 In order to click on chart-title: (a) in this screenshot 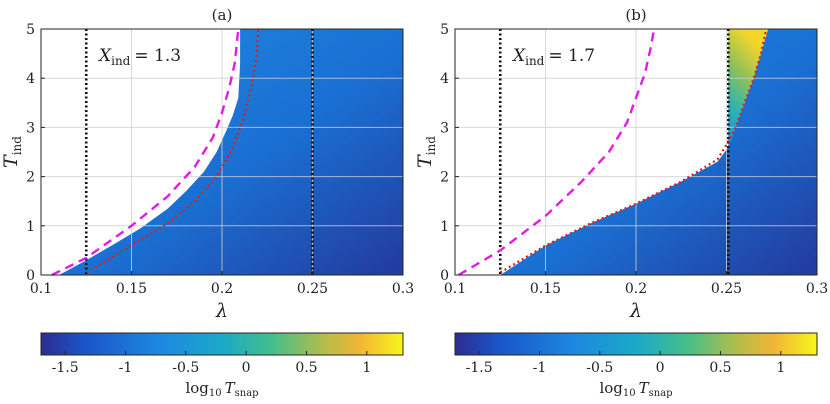, I will do `click(222, 15)`.